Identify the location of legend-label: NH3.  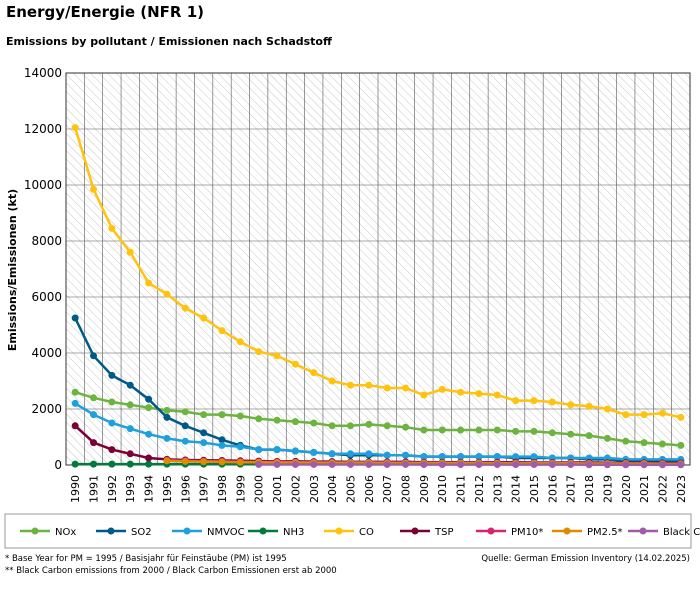
(293, 532).